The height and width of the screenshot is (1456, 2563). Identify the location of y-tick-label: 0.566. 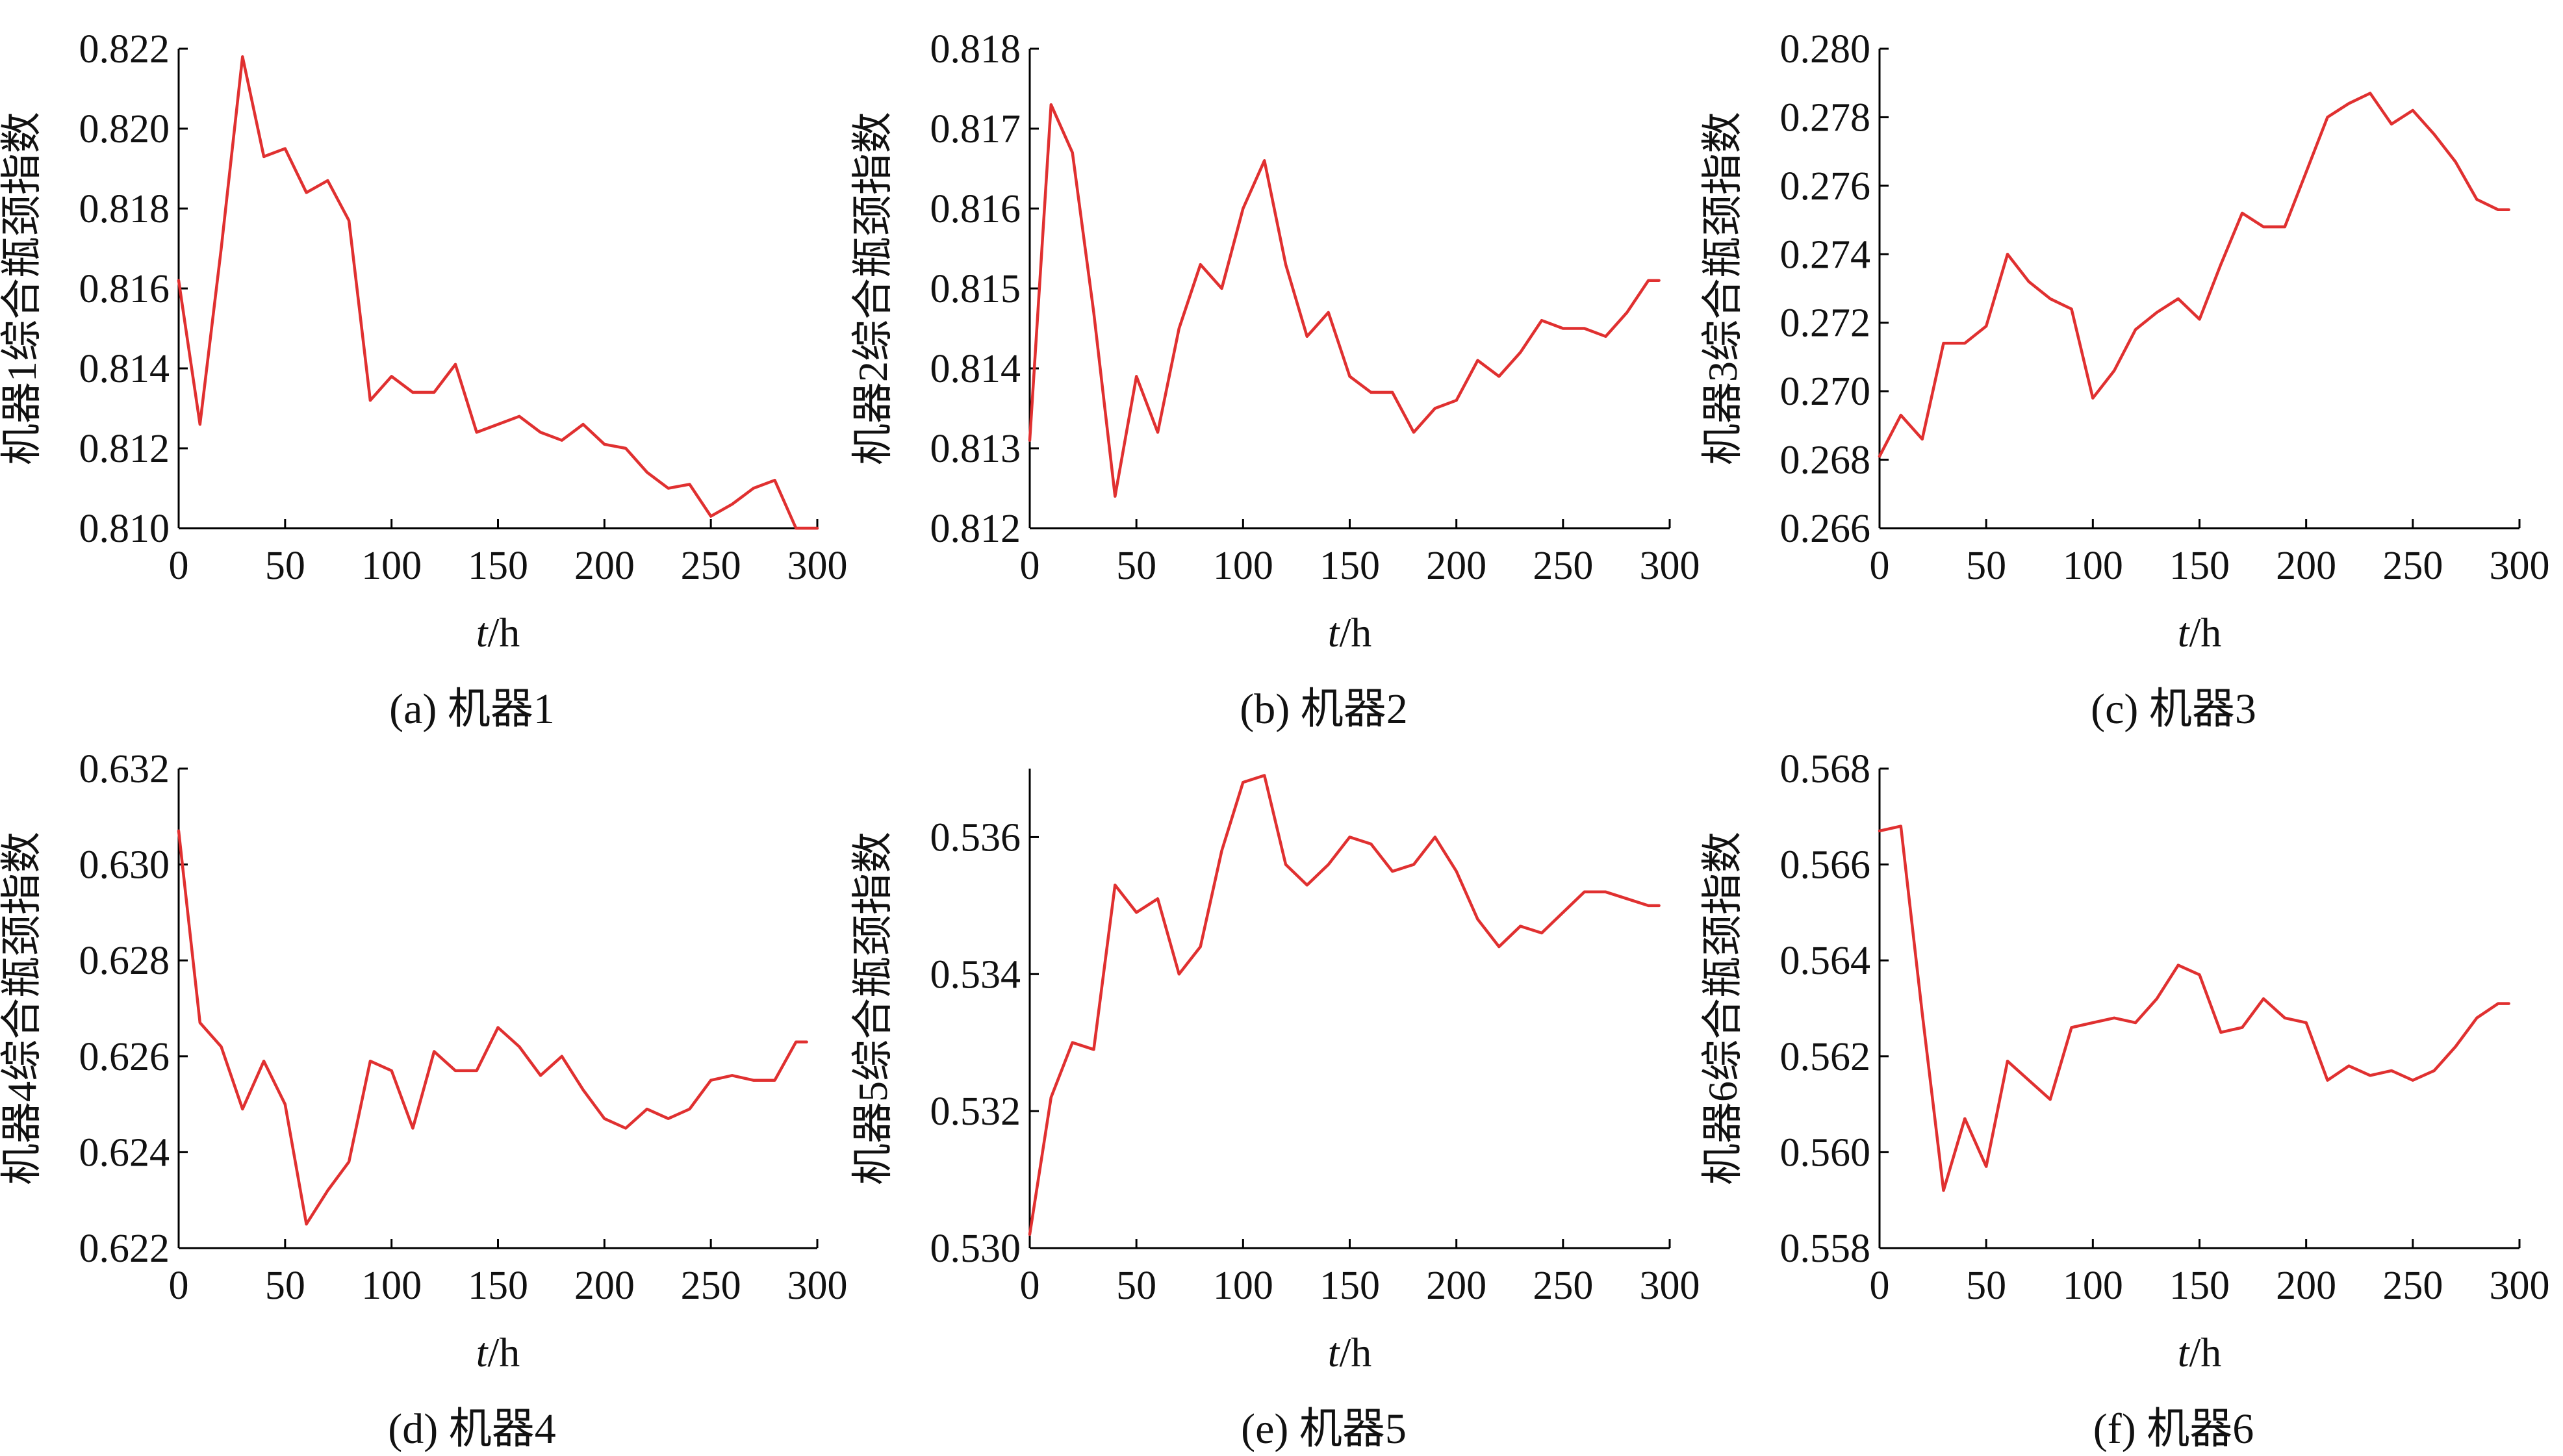
(1826, 866).